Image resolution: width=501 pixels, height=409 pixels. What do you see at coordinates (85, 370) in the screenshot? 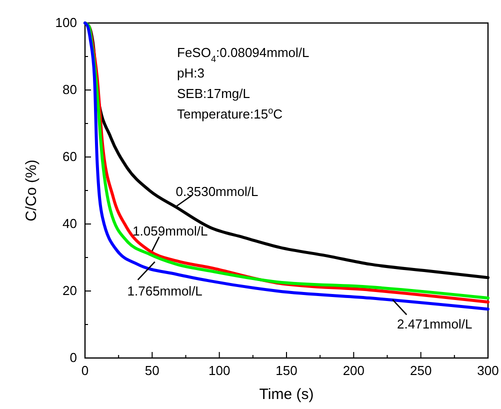
I see `x-tick-label: 0` at bounding box center [85, 370].